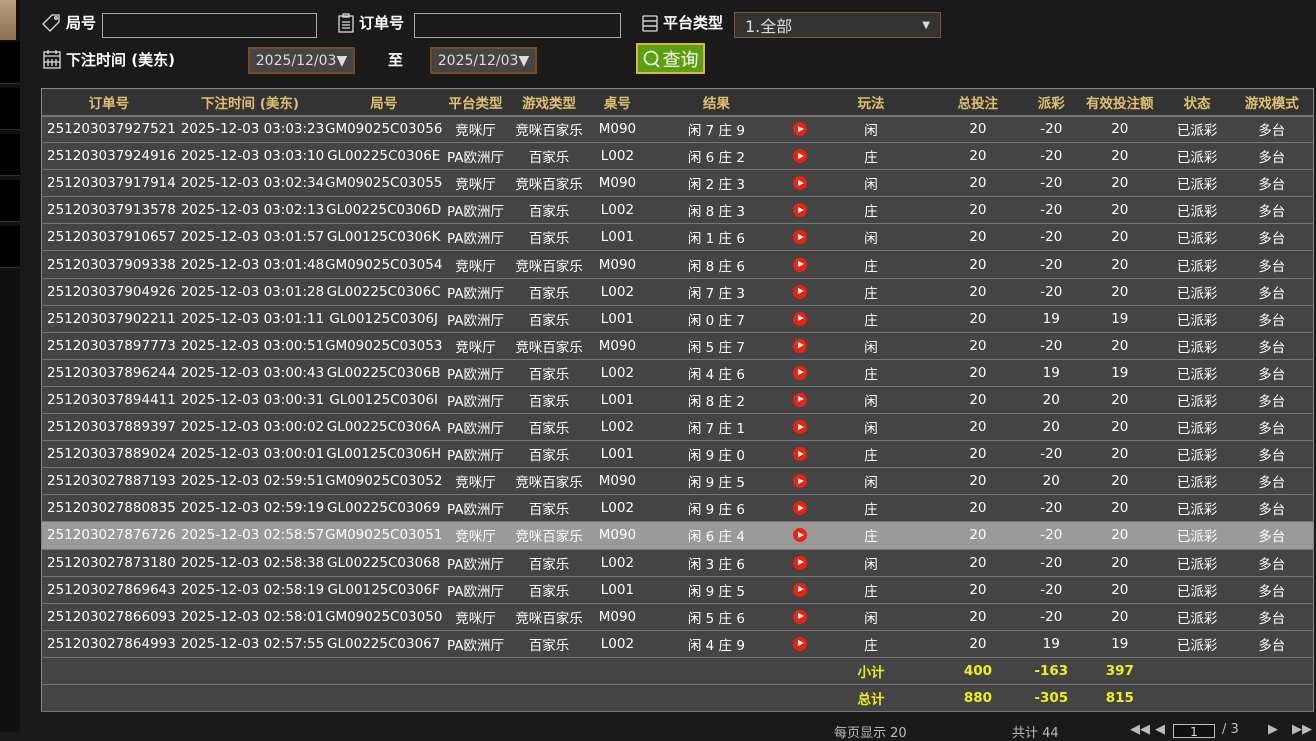 The image size is (1316, 741). What do you see at coordinates (1160, 729) in the screenshot?
I see `prev-page-button: ◀` at bounding box center [1160, 729].